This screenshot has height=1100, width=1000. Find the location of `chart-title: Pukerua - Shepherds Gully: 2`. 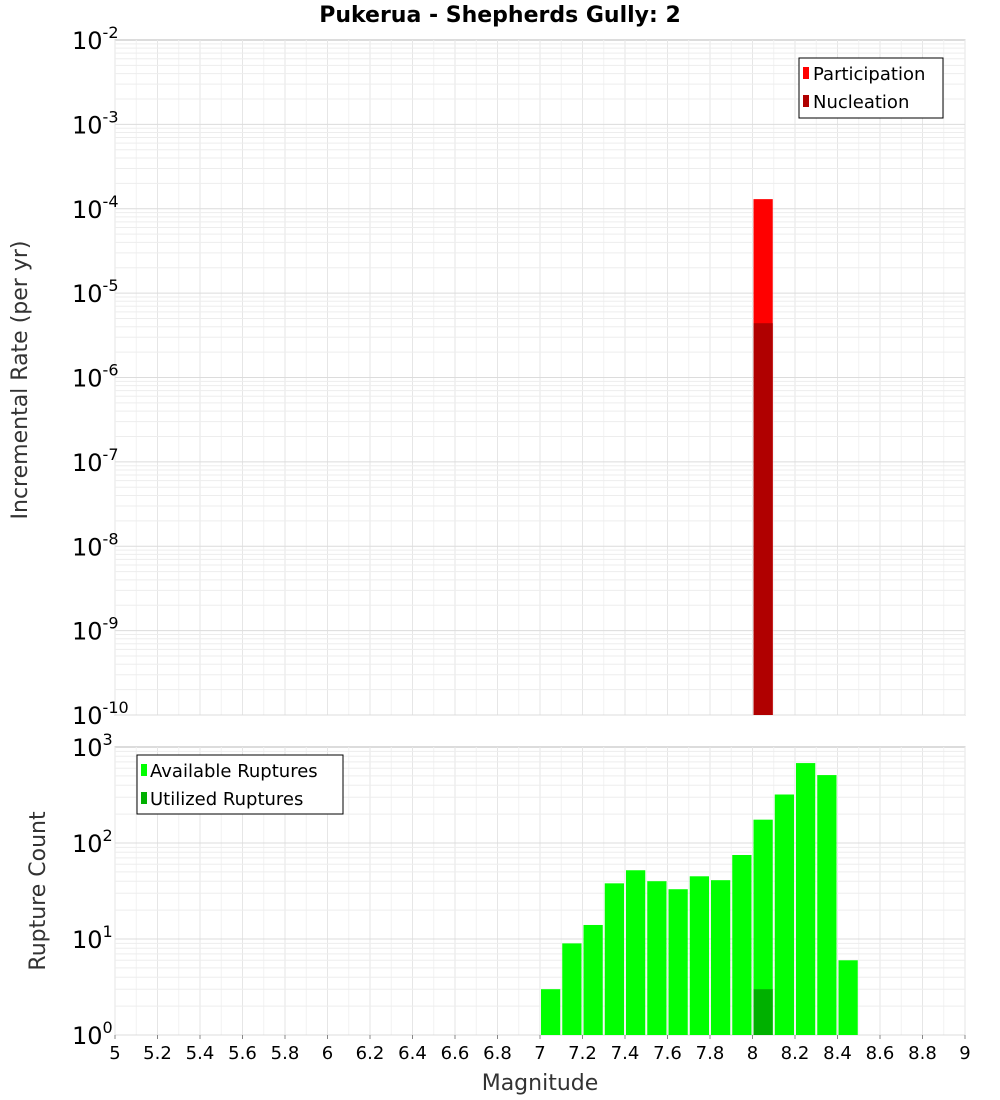

chart-title: Pukerua - Shepherds Gully: 2 is located at coordinates (500, 15).